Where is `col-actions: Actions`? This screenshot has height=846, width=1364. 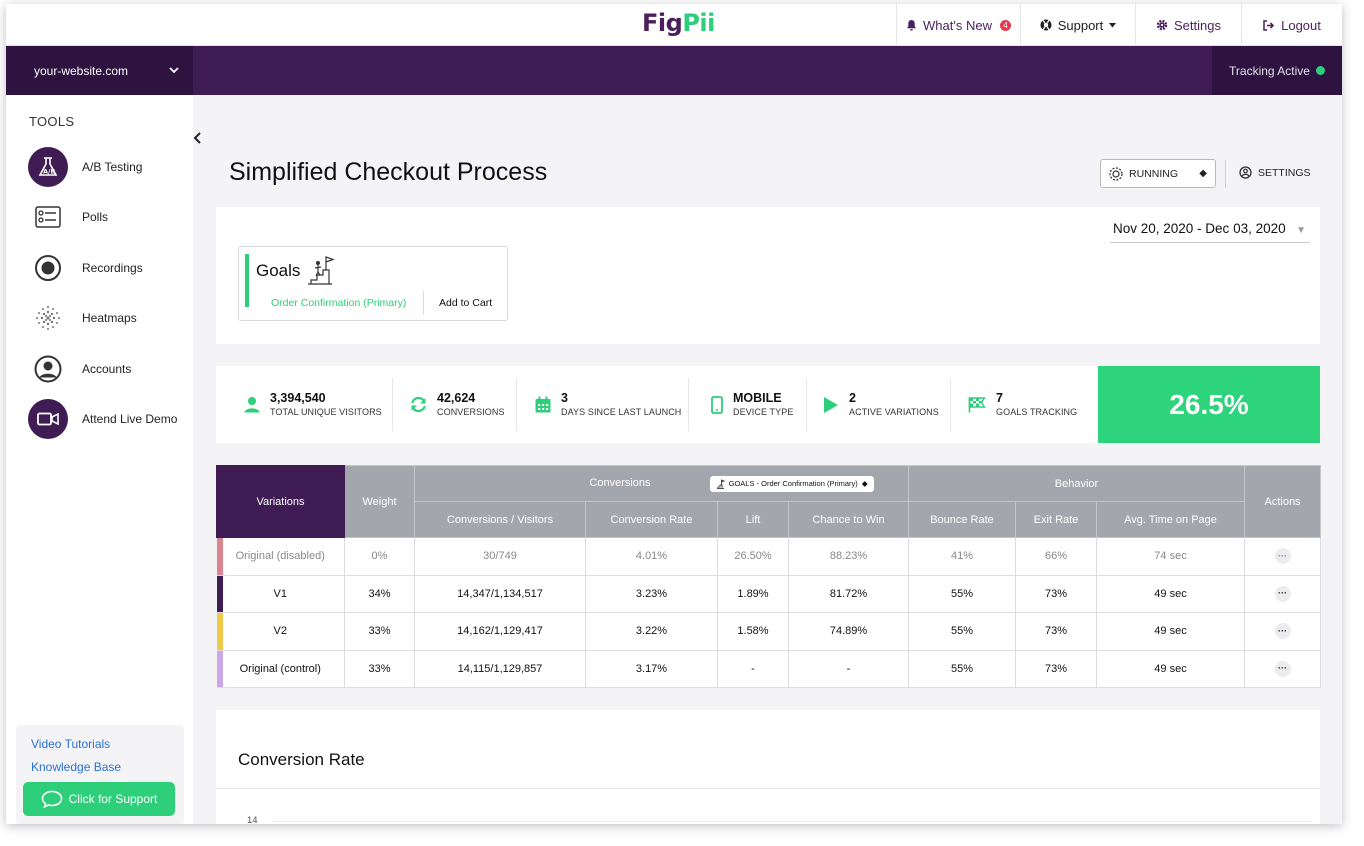 col-actions: Actions is located at coordinates (1283, 501).